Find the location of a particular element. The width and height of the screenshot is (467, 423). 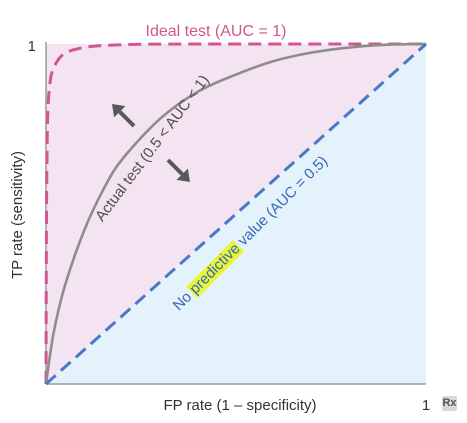

arrow-down-right-head is located at coordinates (183, 175).